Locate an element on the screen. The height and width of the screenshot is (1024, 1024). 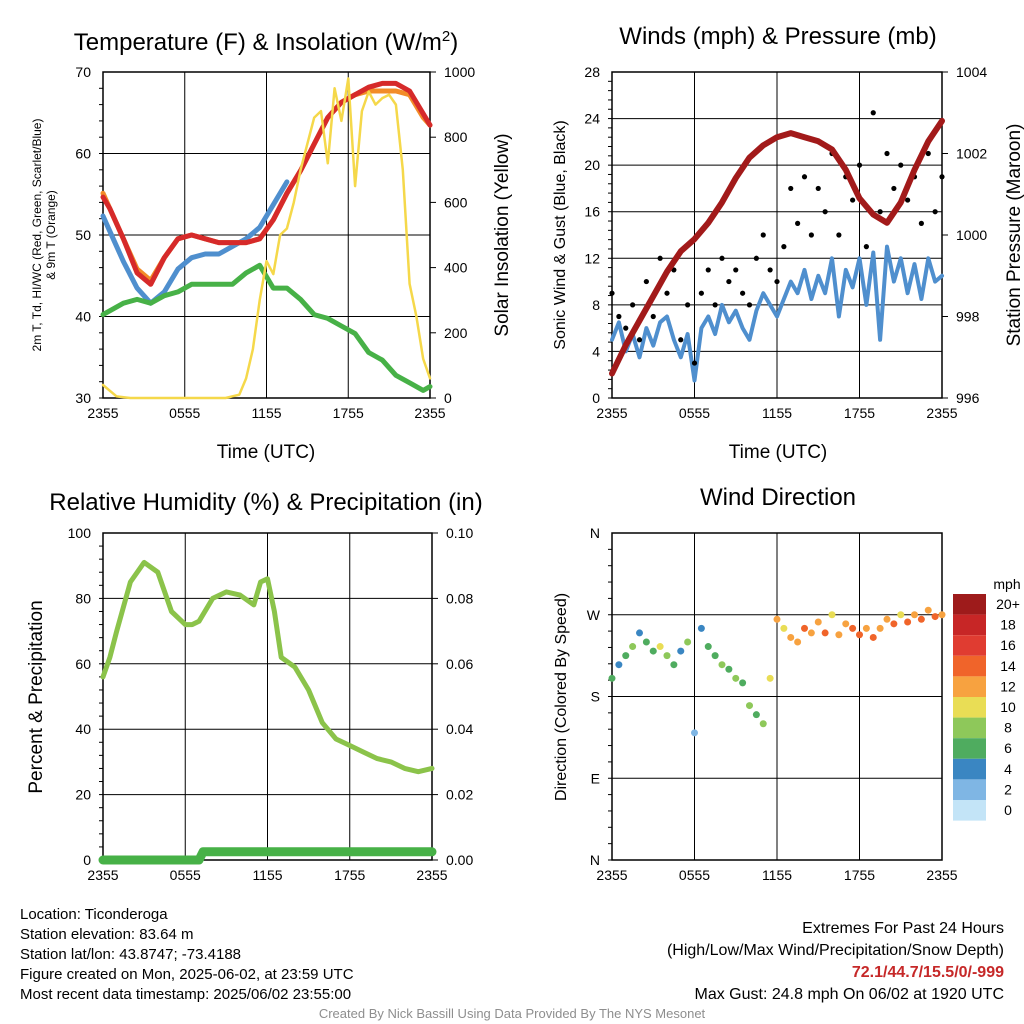
speed-legend-label: 14 is located at coordinates (1008, 666).